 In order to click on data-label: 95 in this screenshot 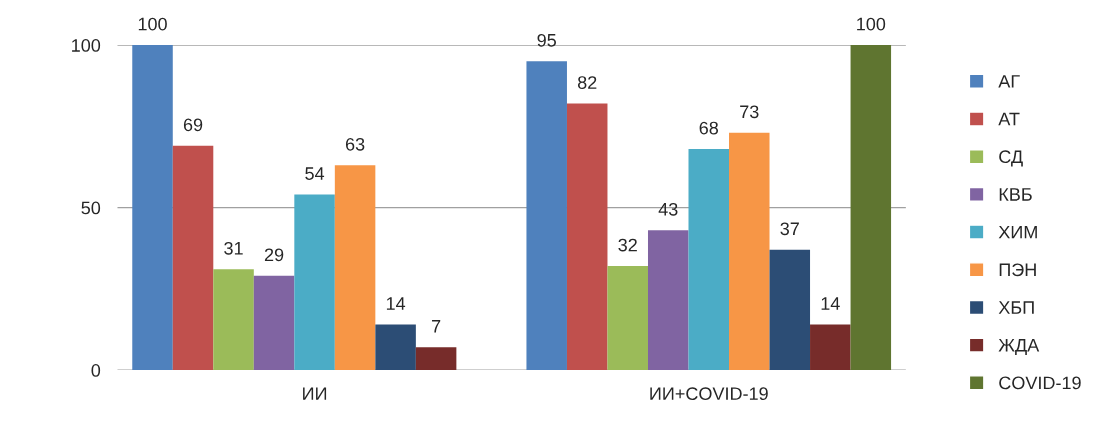, I will do `click(546, 40)`.